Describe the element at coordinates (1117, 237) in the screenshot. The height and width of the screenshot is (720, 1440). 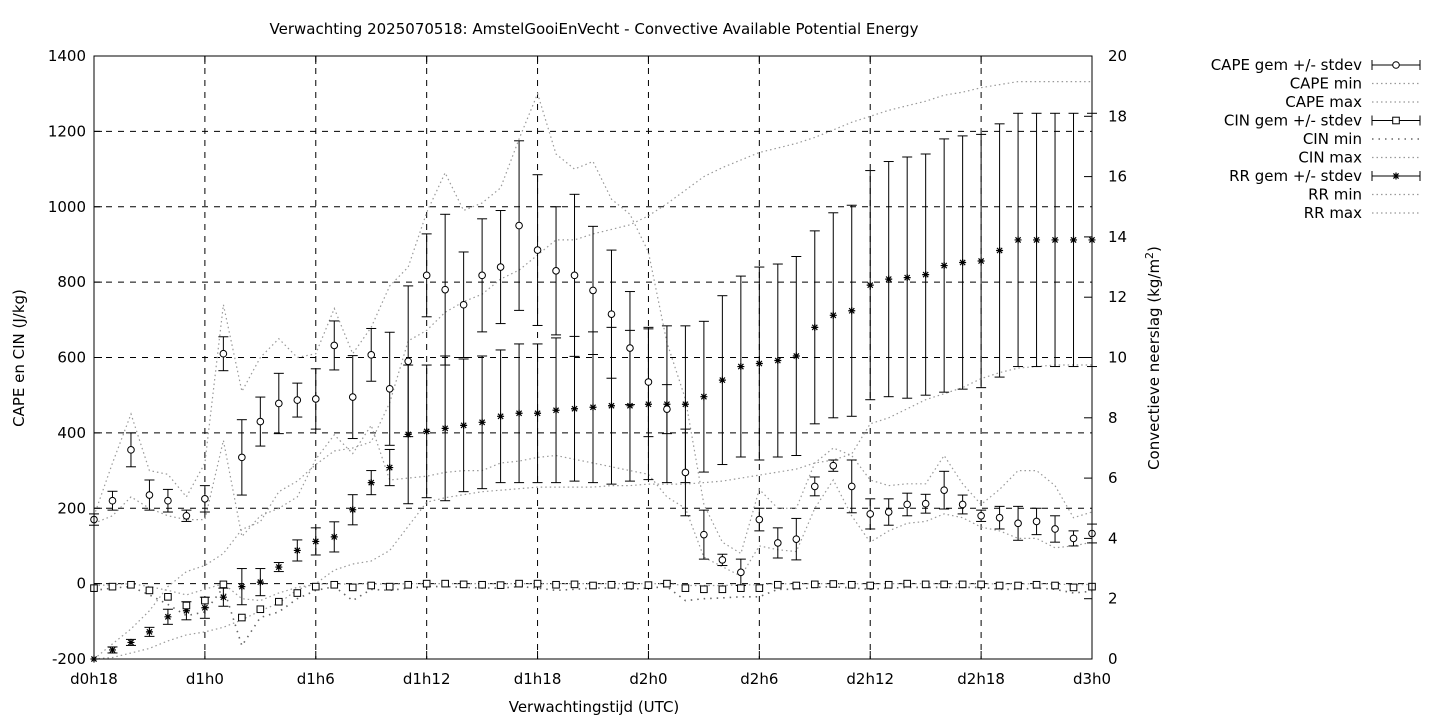
I see `y2-tick-label: 14` at that location.